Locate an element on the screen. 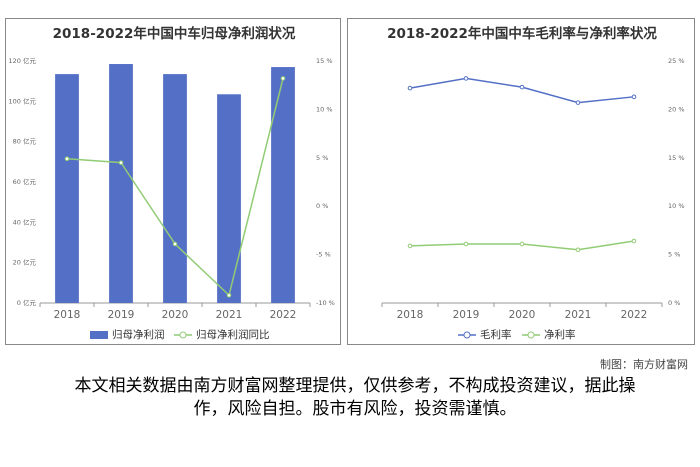  y-tick-label: 20 亿元 is located at coordinates (25, 262).